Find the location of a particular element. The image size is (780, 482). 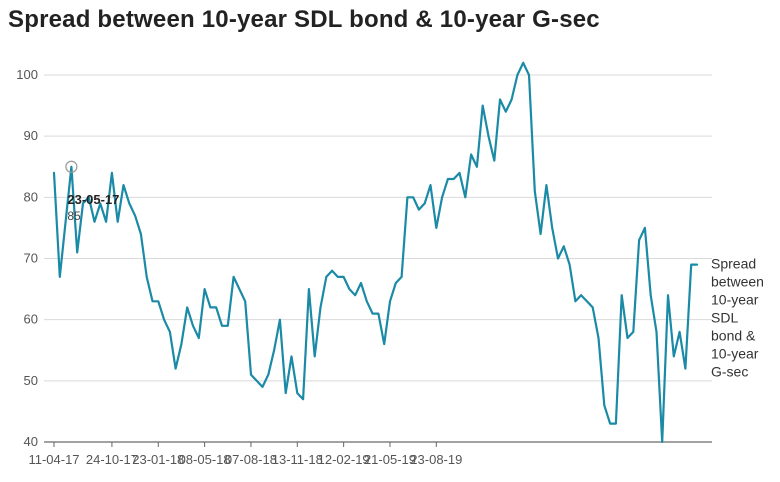

y-tick-label: 100 is located at coordinates (27, 74).